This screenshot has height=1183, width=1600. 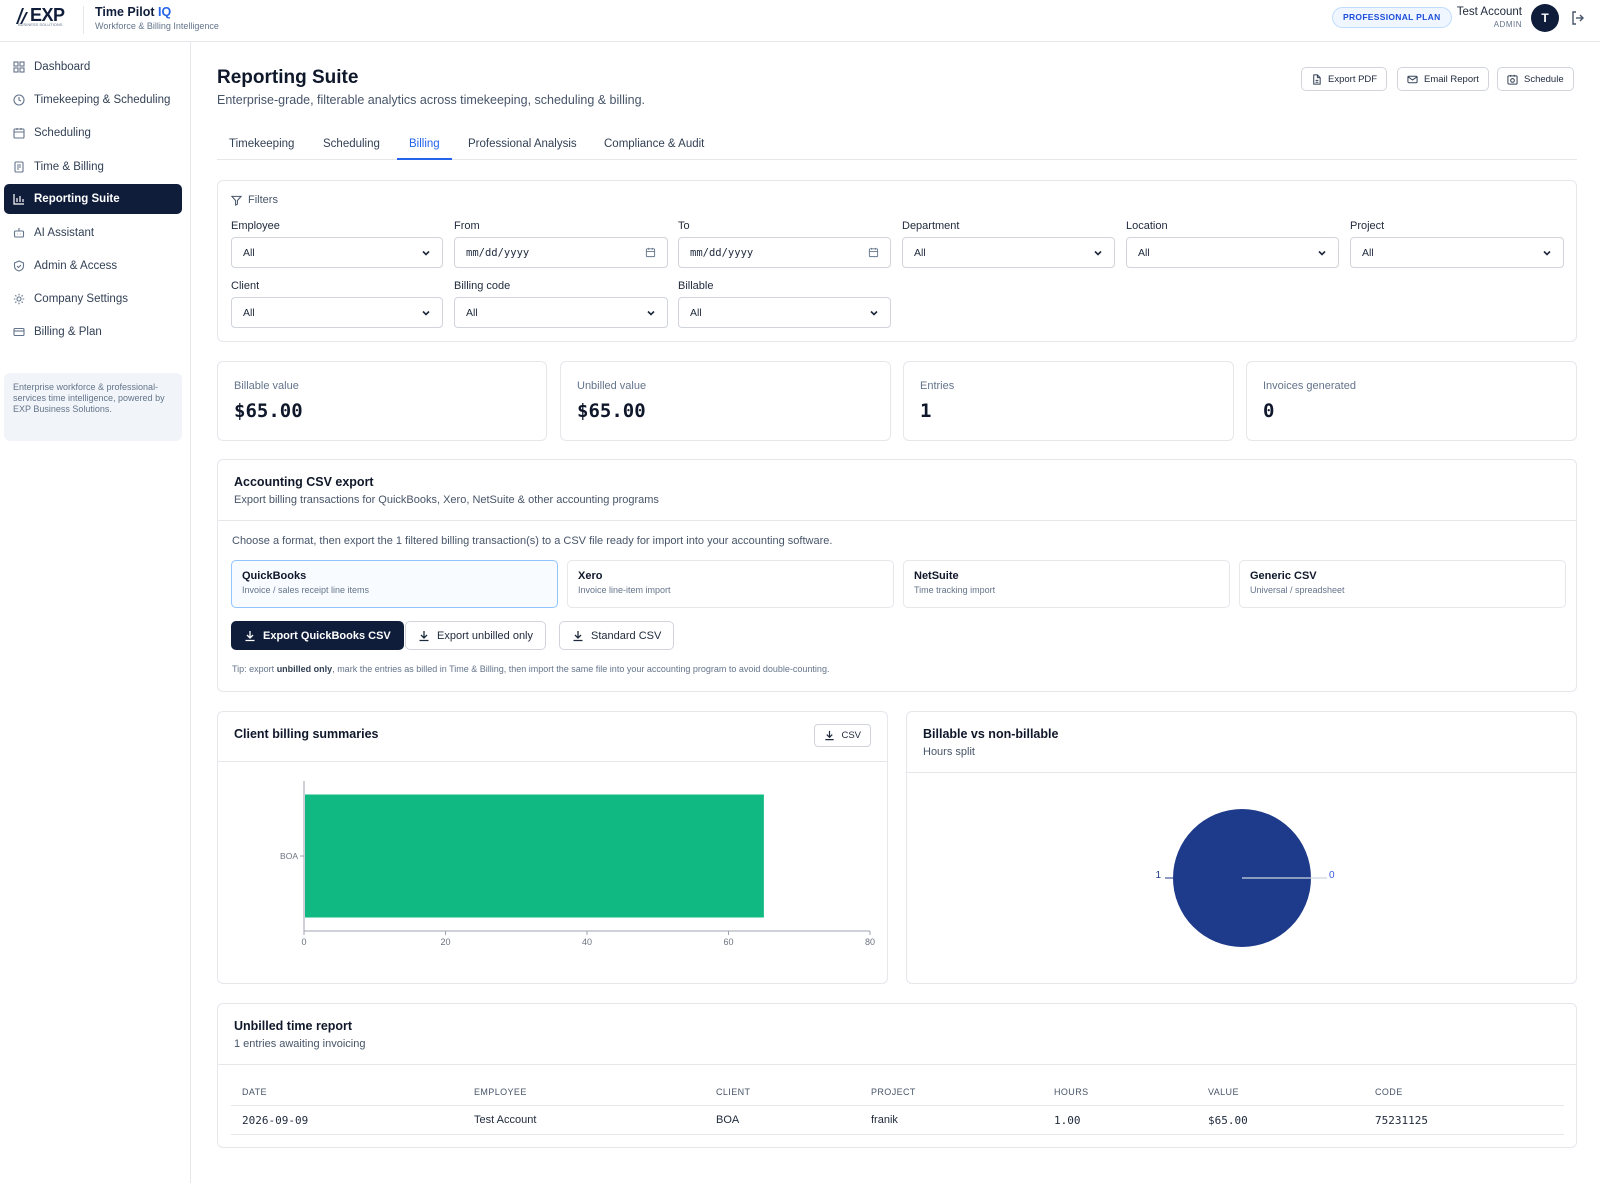 I want to click on column-header-hours: HOURS, so click(x=1071, y=1092).